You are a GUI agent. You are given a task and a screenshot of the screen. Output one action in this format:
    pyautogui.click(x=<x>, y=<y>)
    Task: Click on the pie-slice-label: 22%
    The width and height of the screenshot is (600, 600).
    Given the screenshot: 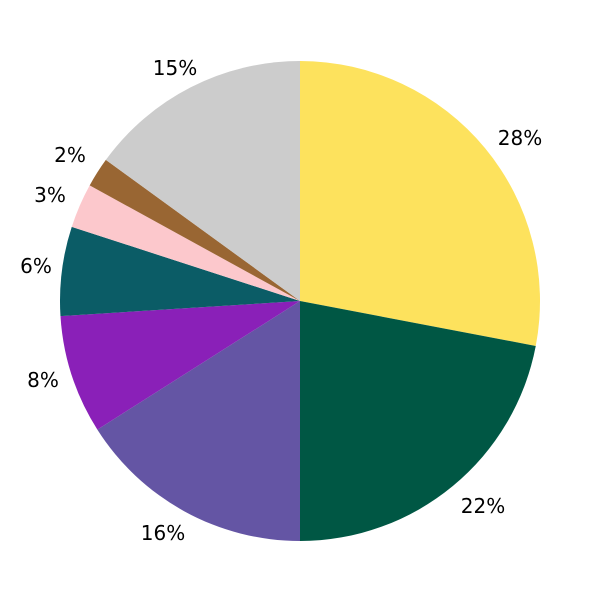 What is the action you would take?
    pyautogui.click(x=483, y=506)
    